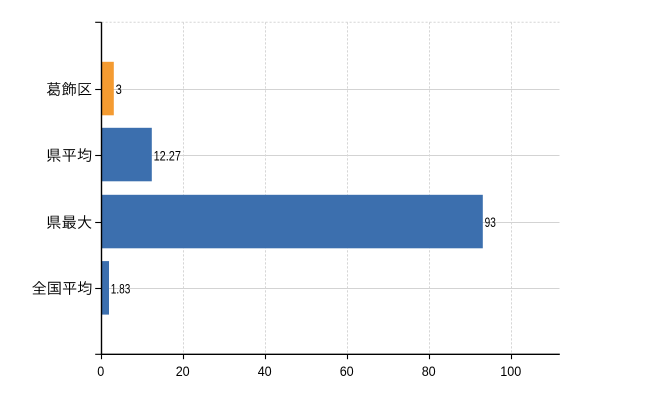 This screenshot has height=400, width=650. I want to click on svg-text: 12.27, so click(168, 155).